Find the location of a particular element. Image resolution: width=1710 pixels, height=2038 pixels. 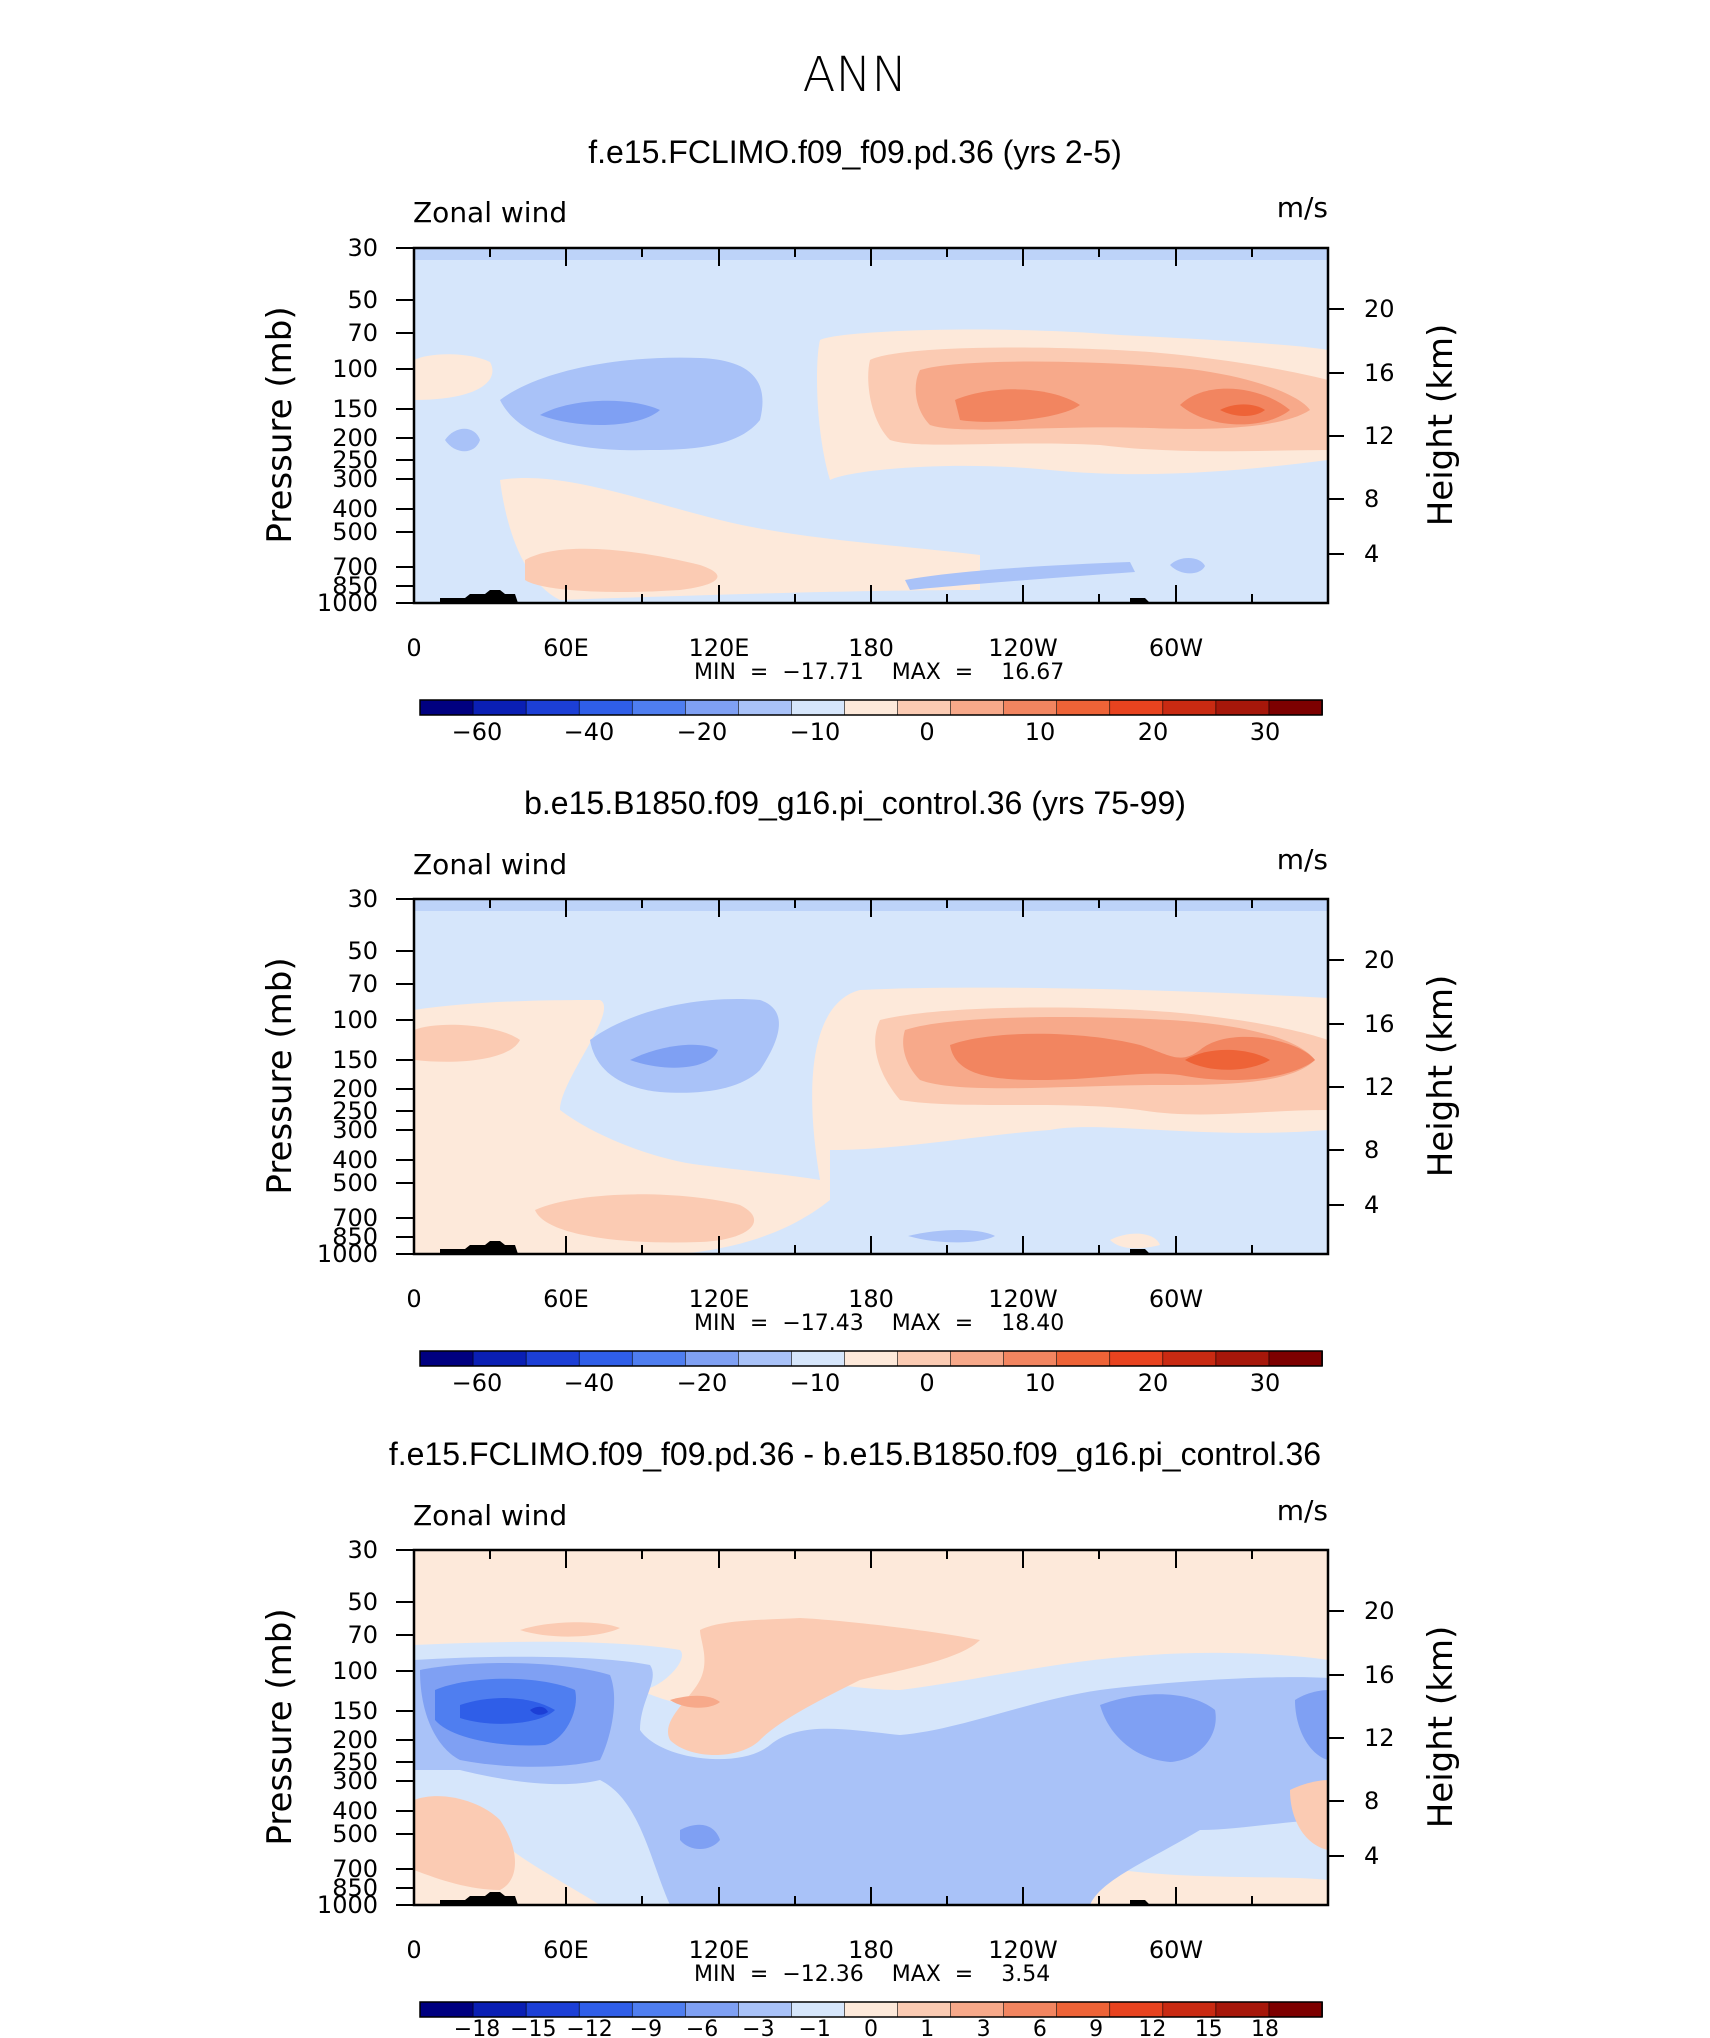

p1-contour-neg-1c is located at coordinates (1020, 576).